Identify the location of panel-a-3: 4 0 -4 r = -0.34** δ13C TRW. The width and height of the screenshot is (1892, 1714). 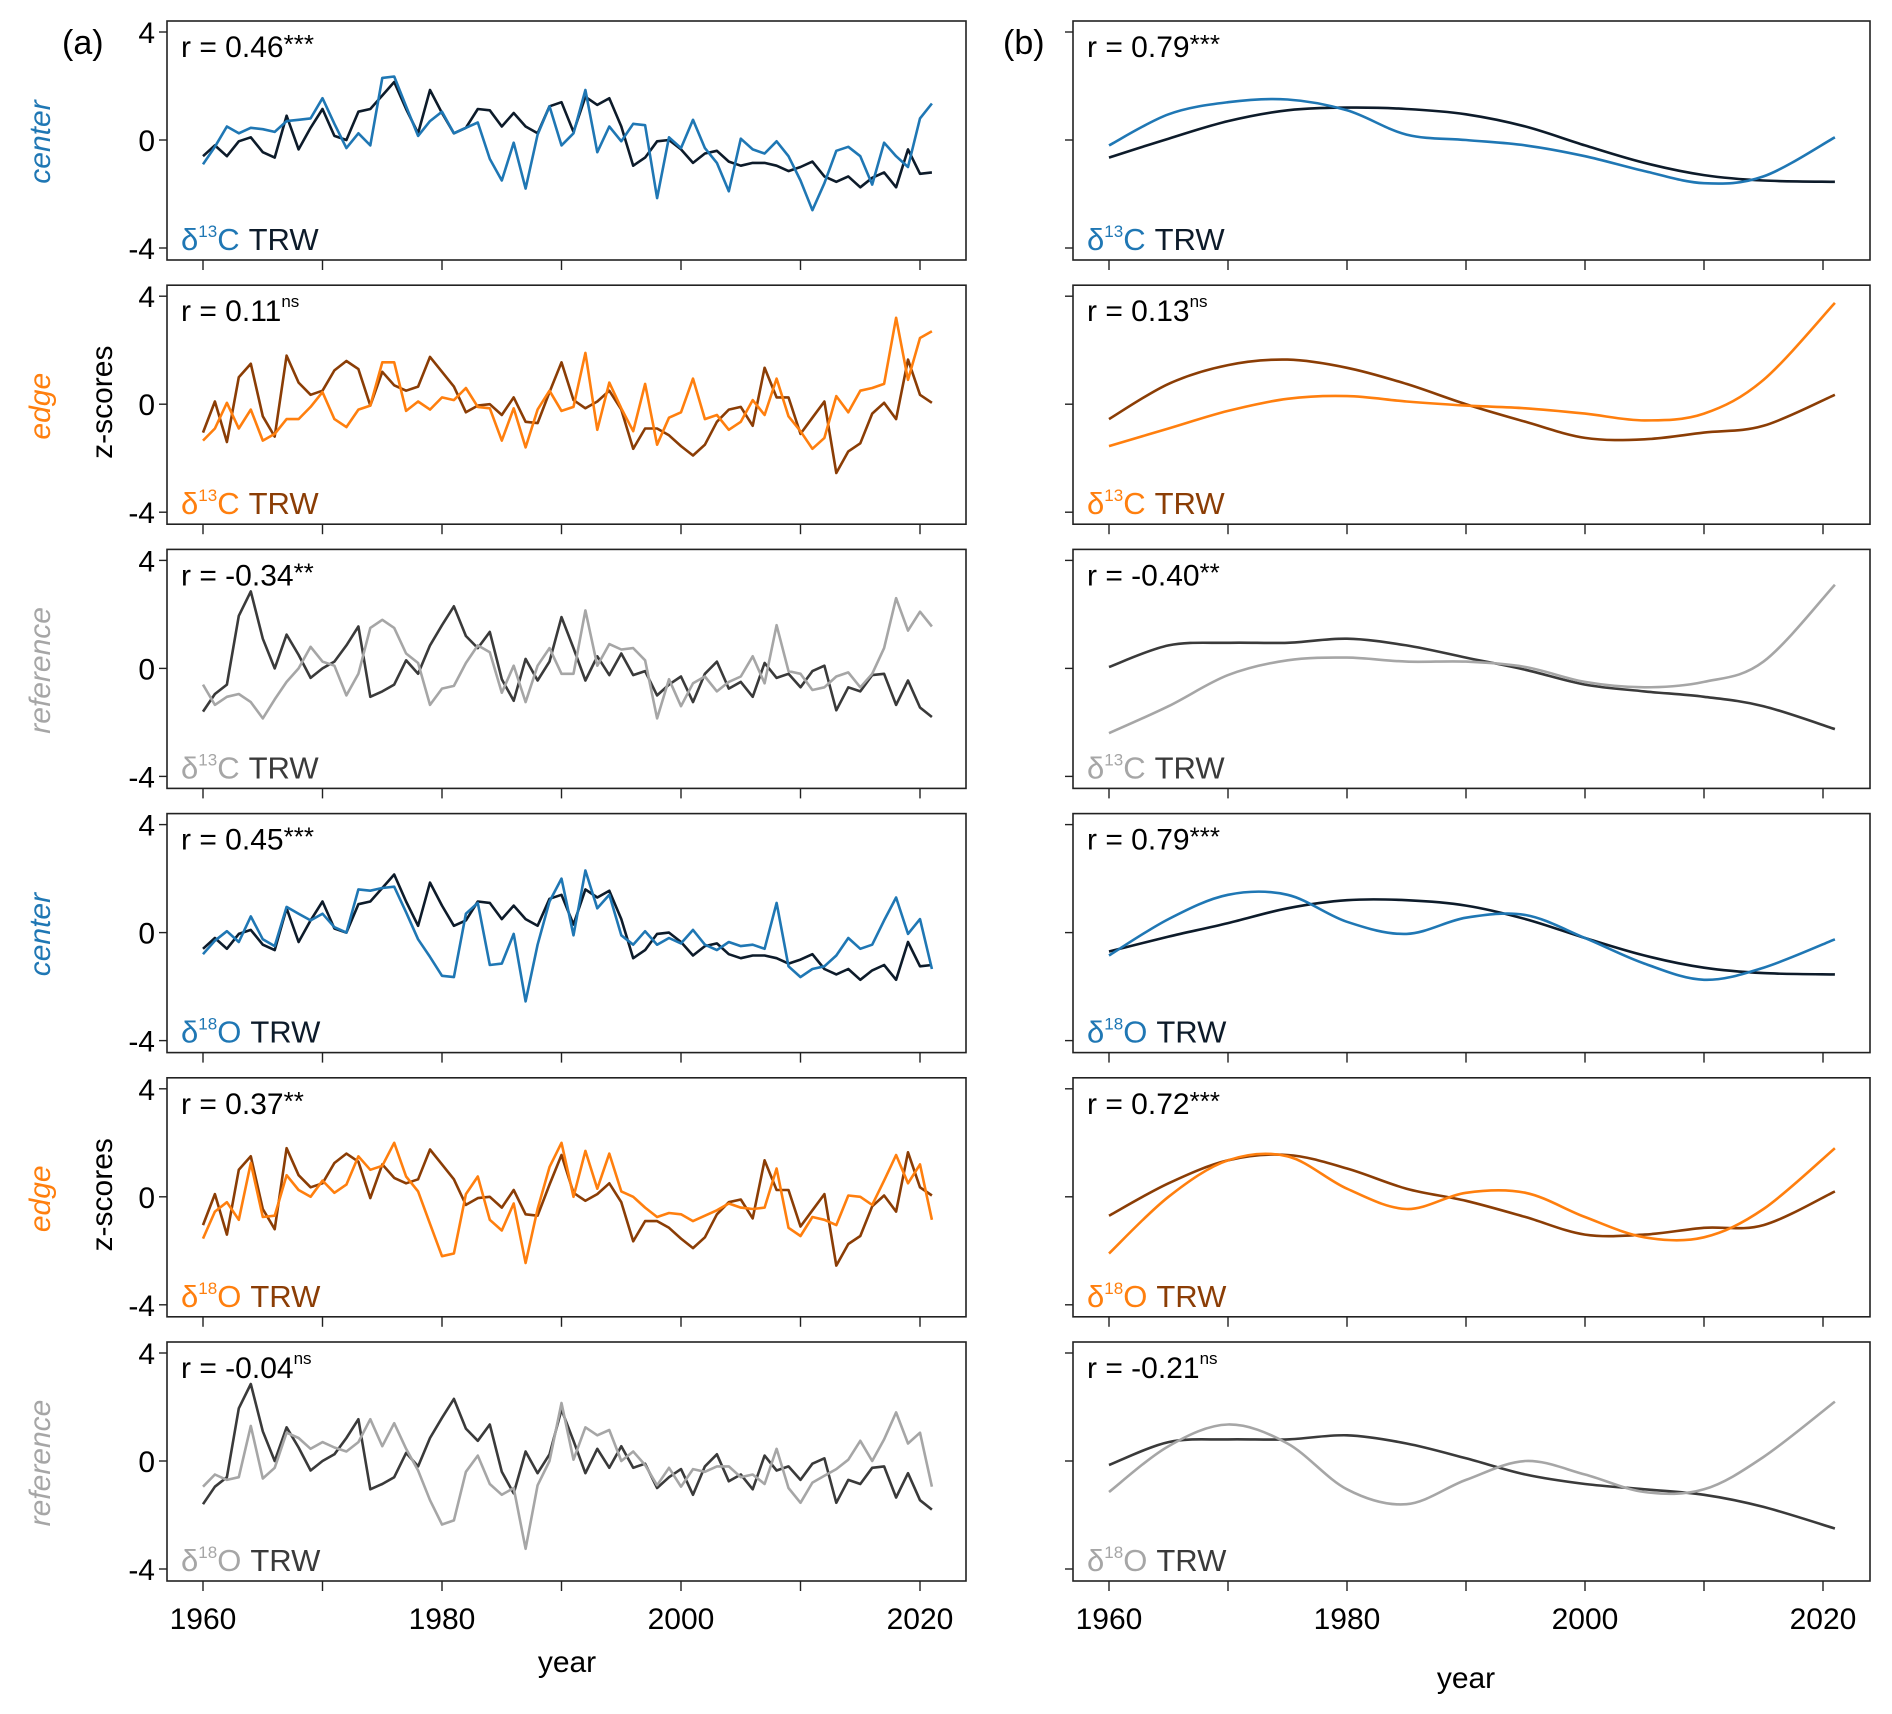
(547, 672).